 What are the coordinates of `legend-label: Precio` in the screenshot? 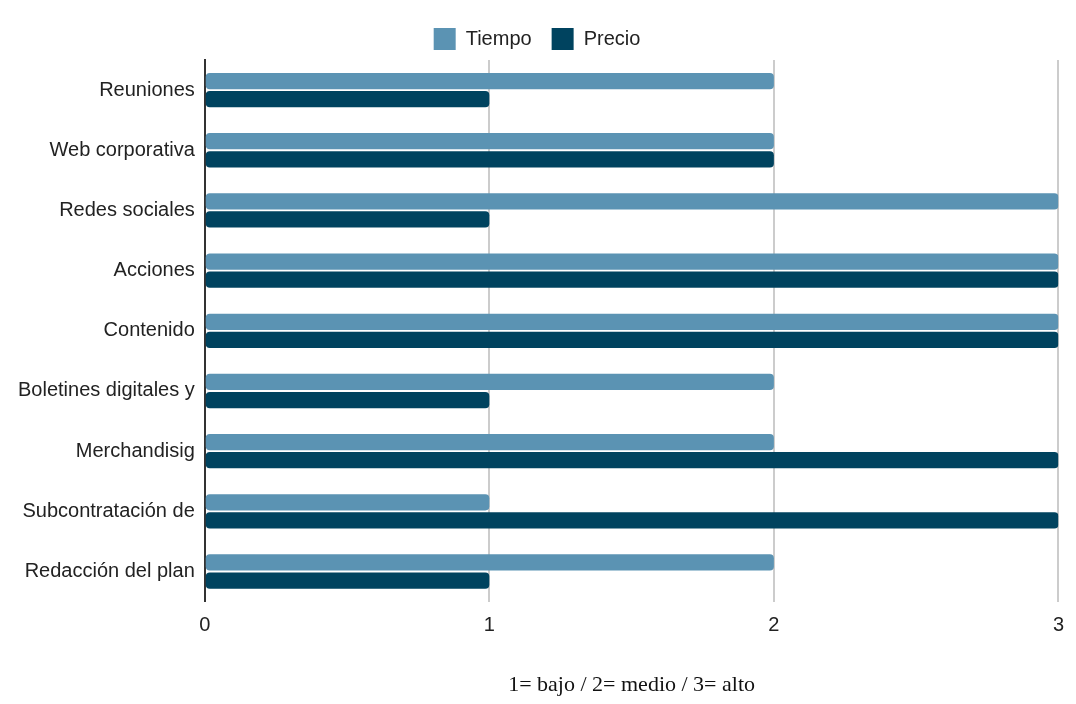 It's located at (612, 37).